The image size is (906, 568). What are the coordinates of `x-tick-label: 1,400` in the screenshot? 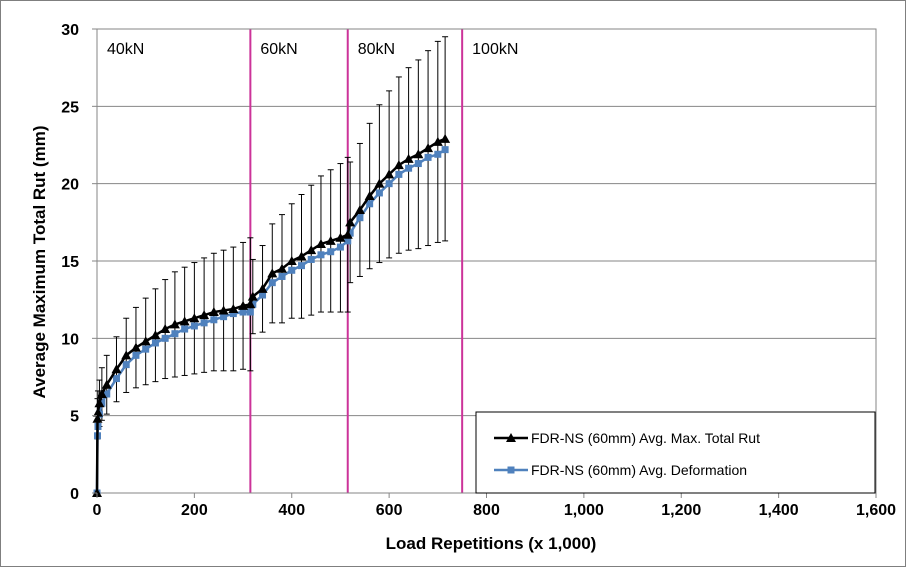 It's located at (779, 510).